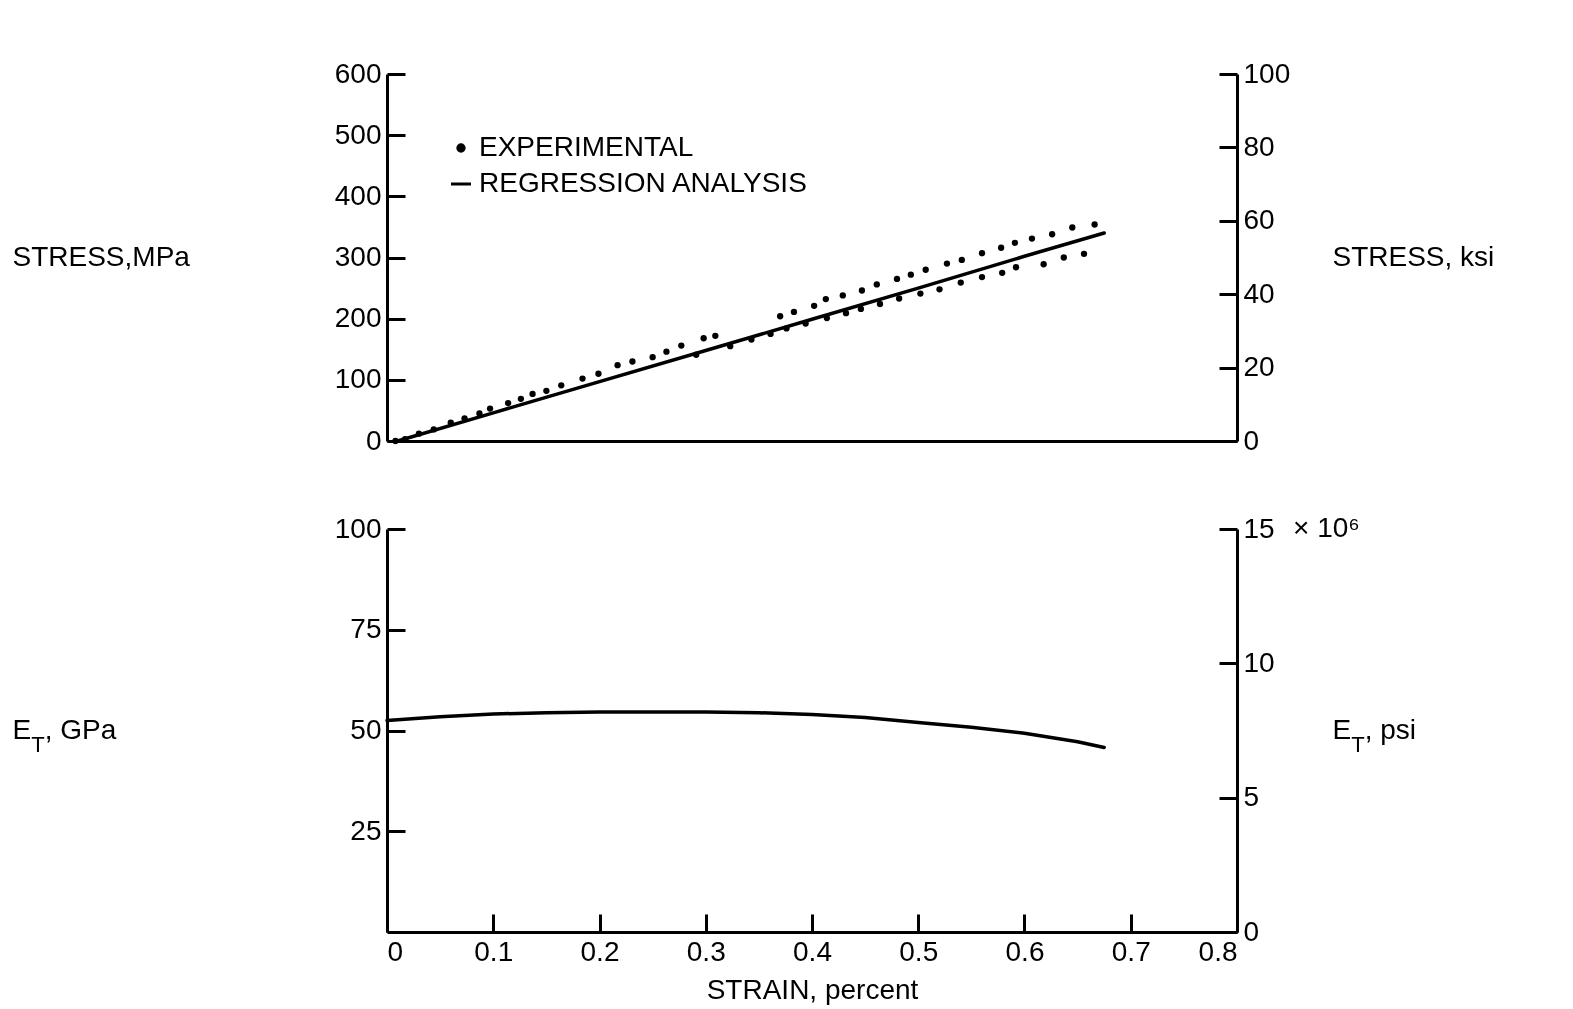 This screenshot has height=1009, width=1573. Describe the element at coordinates (586, 146) in the screenshot. I see `legend-label: EXPERIMENTAL` at that location.